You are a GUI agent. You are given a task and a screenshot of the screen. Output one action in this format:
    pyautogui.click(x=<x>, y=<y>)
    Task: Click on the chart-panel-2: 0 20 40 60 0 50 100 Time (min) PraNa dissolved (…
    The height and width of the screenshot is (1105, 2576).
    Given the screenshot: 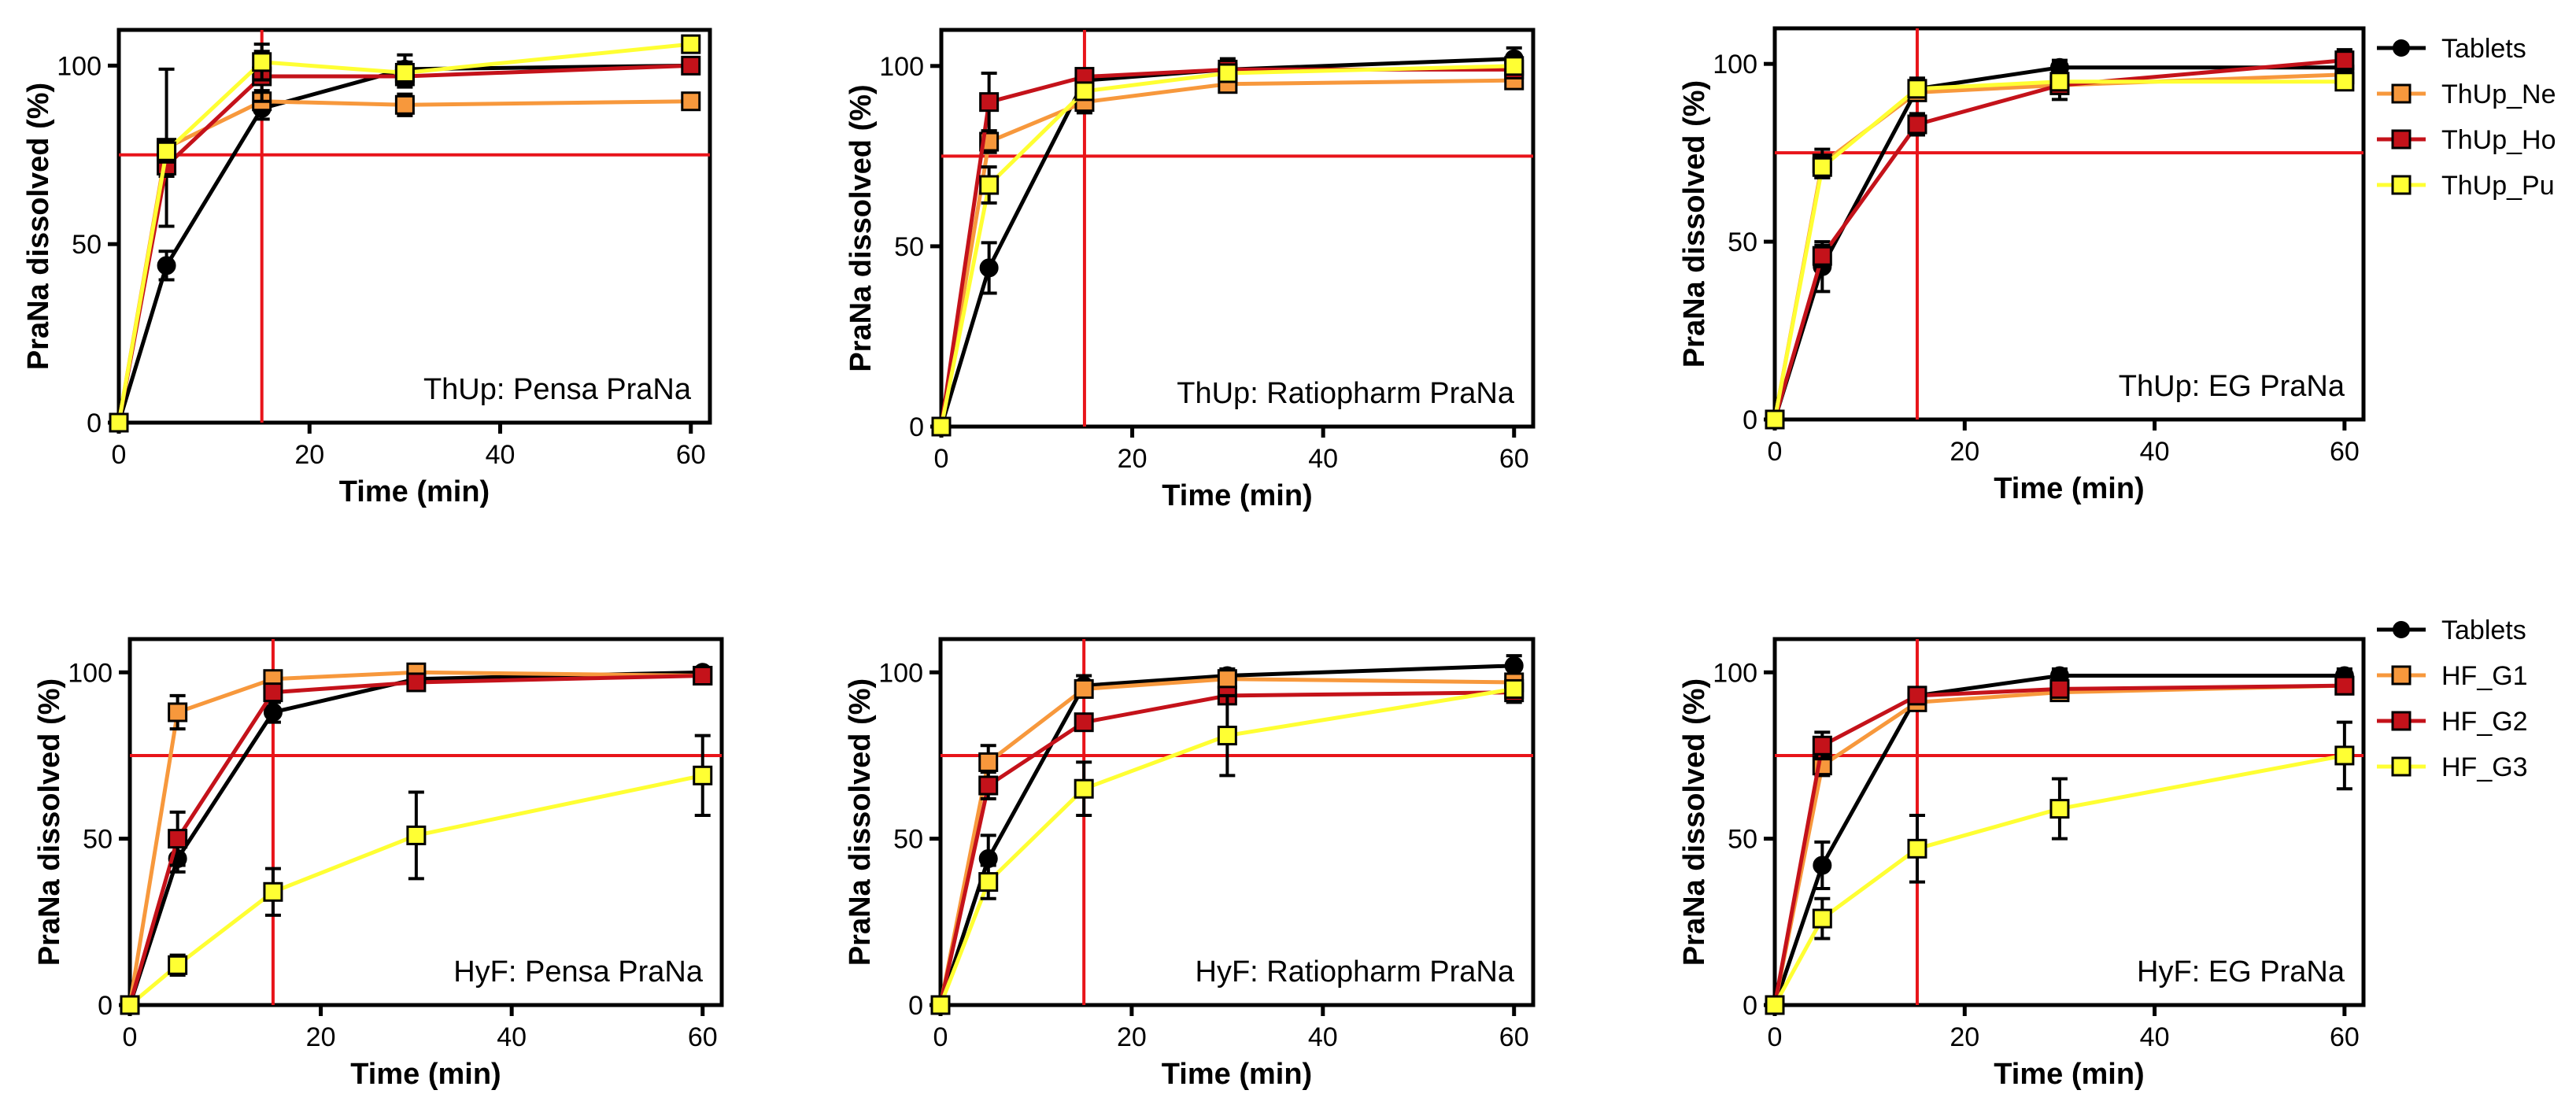 What is the action you would take?
    pyautogui.click(x=1190, y=270)
    